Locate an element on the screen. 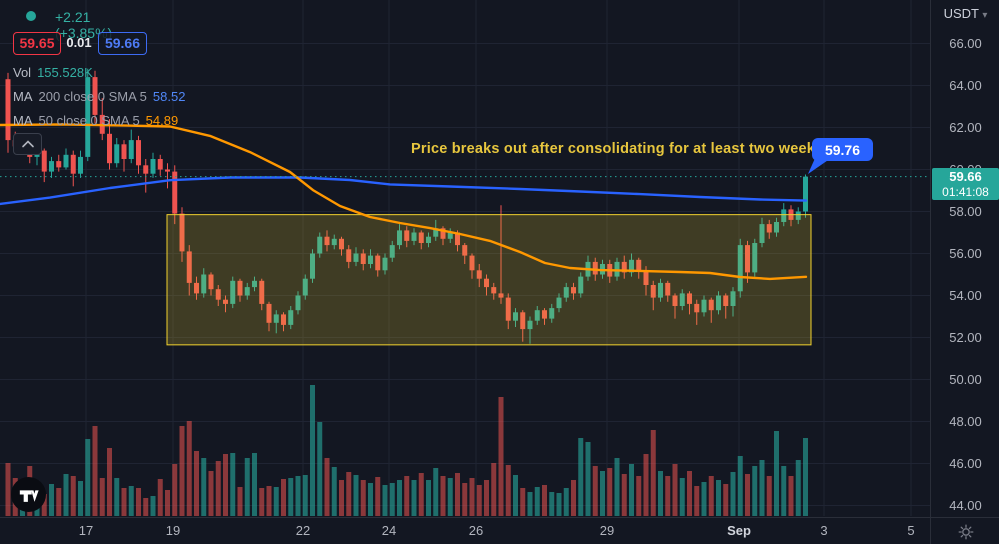  last-price-value: 59.66 is located at coordinates (965, 176).